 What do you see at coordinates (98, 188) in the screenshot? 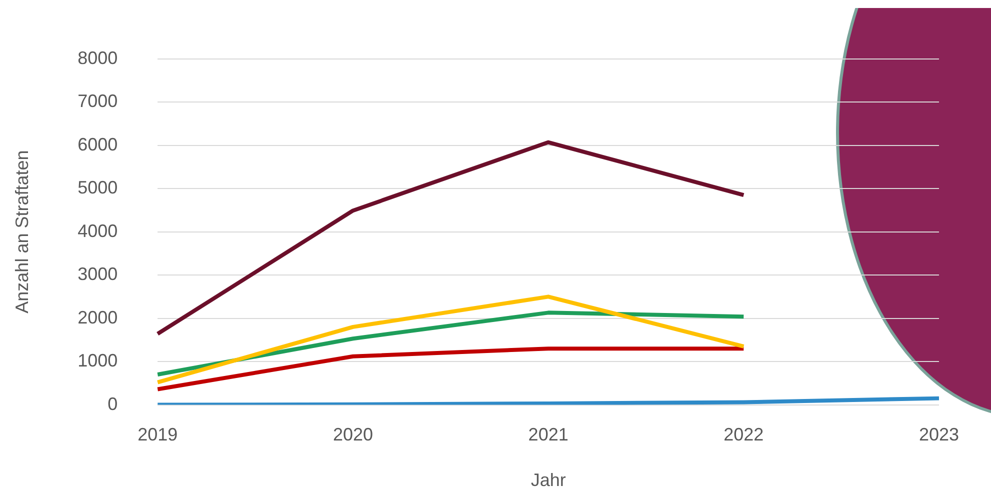
I see `y-tick-label: 5000` at bounding box center [98, 188].